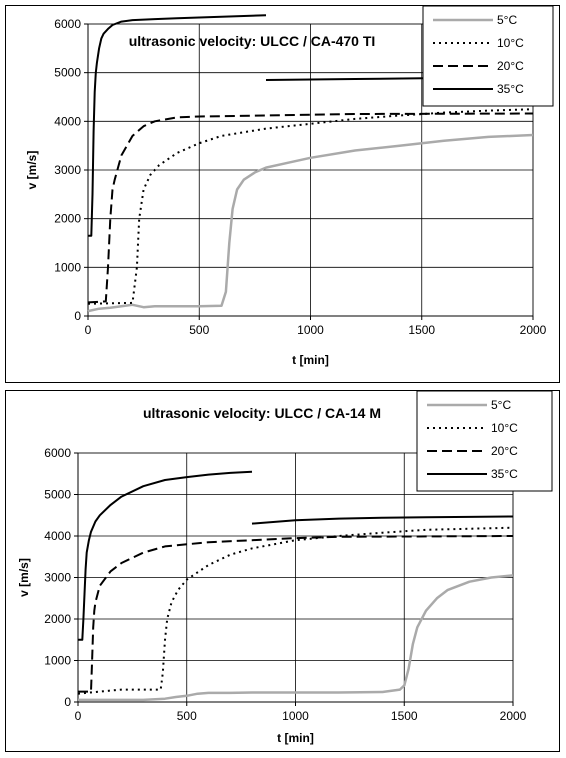  What do you see at coordinates (252, 41) in the screenshot?
I see `chart-title: ultrasonic velocity: ULCC / CA-470 TI` at bounding box center [252, 41].